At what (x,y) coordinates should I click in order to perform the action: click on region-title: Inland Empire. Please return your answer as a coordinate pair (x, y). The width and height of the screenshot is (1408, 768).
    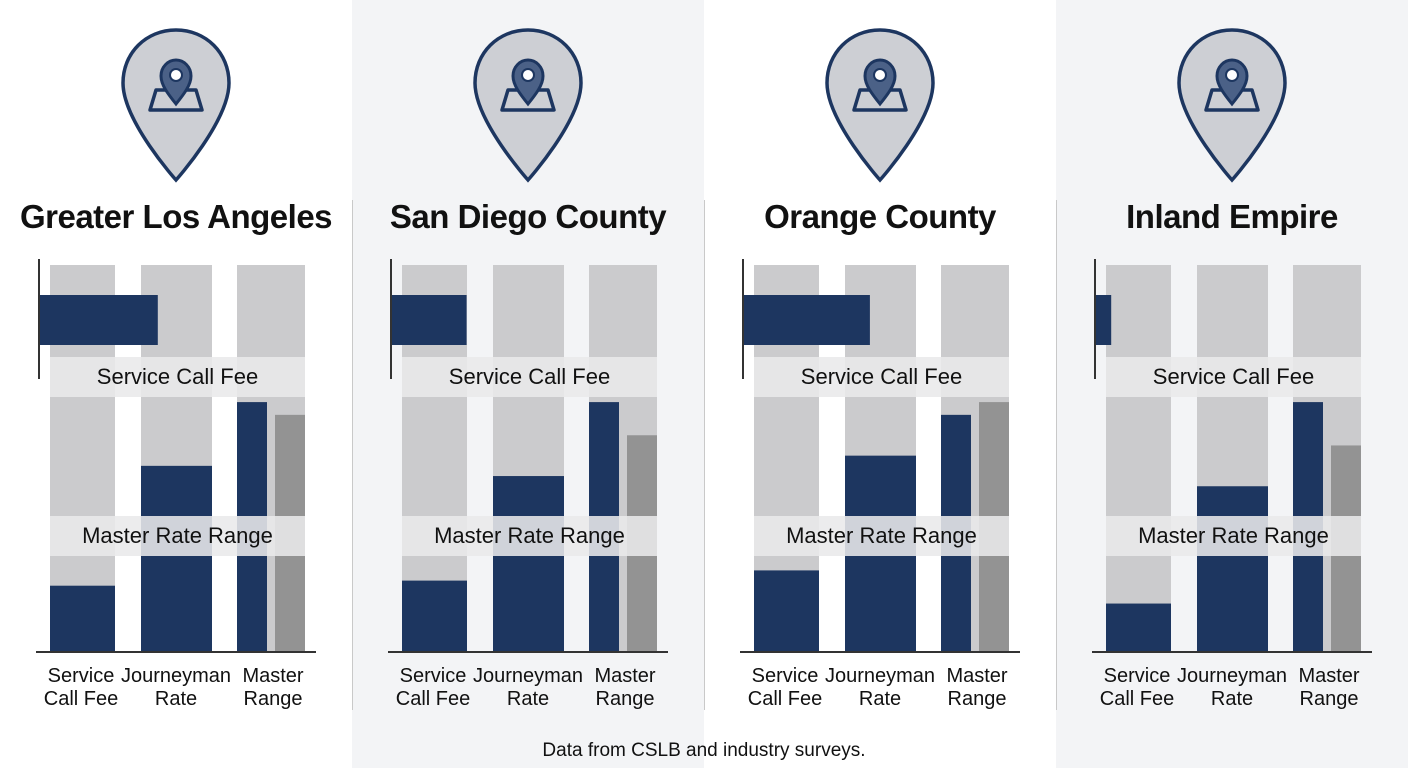
    Looking at the image, I should click on (1232, 216).